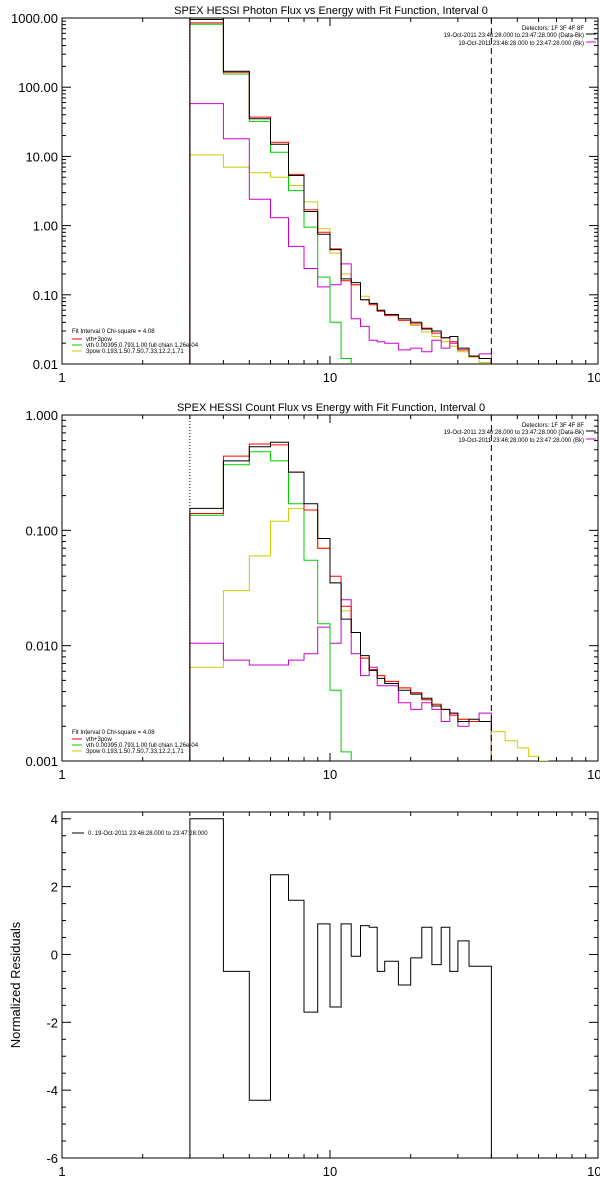 The height and width of the screenshot is (1200, 600). Describe the element at coordinates (54, 954) in the screenshot. I see `y-tick-label: 0` at that location.